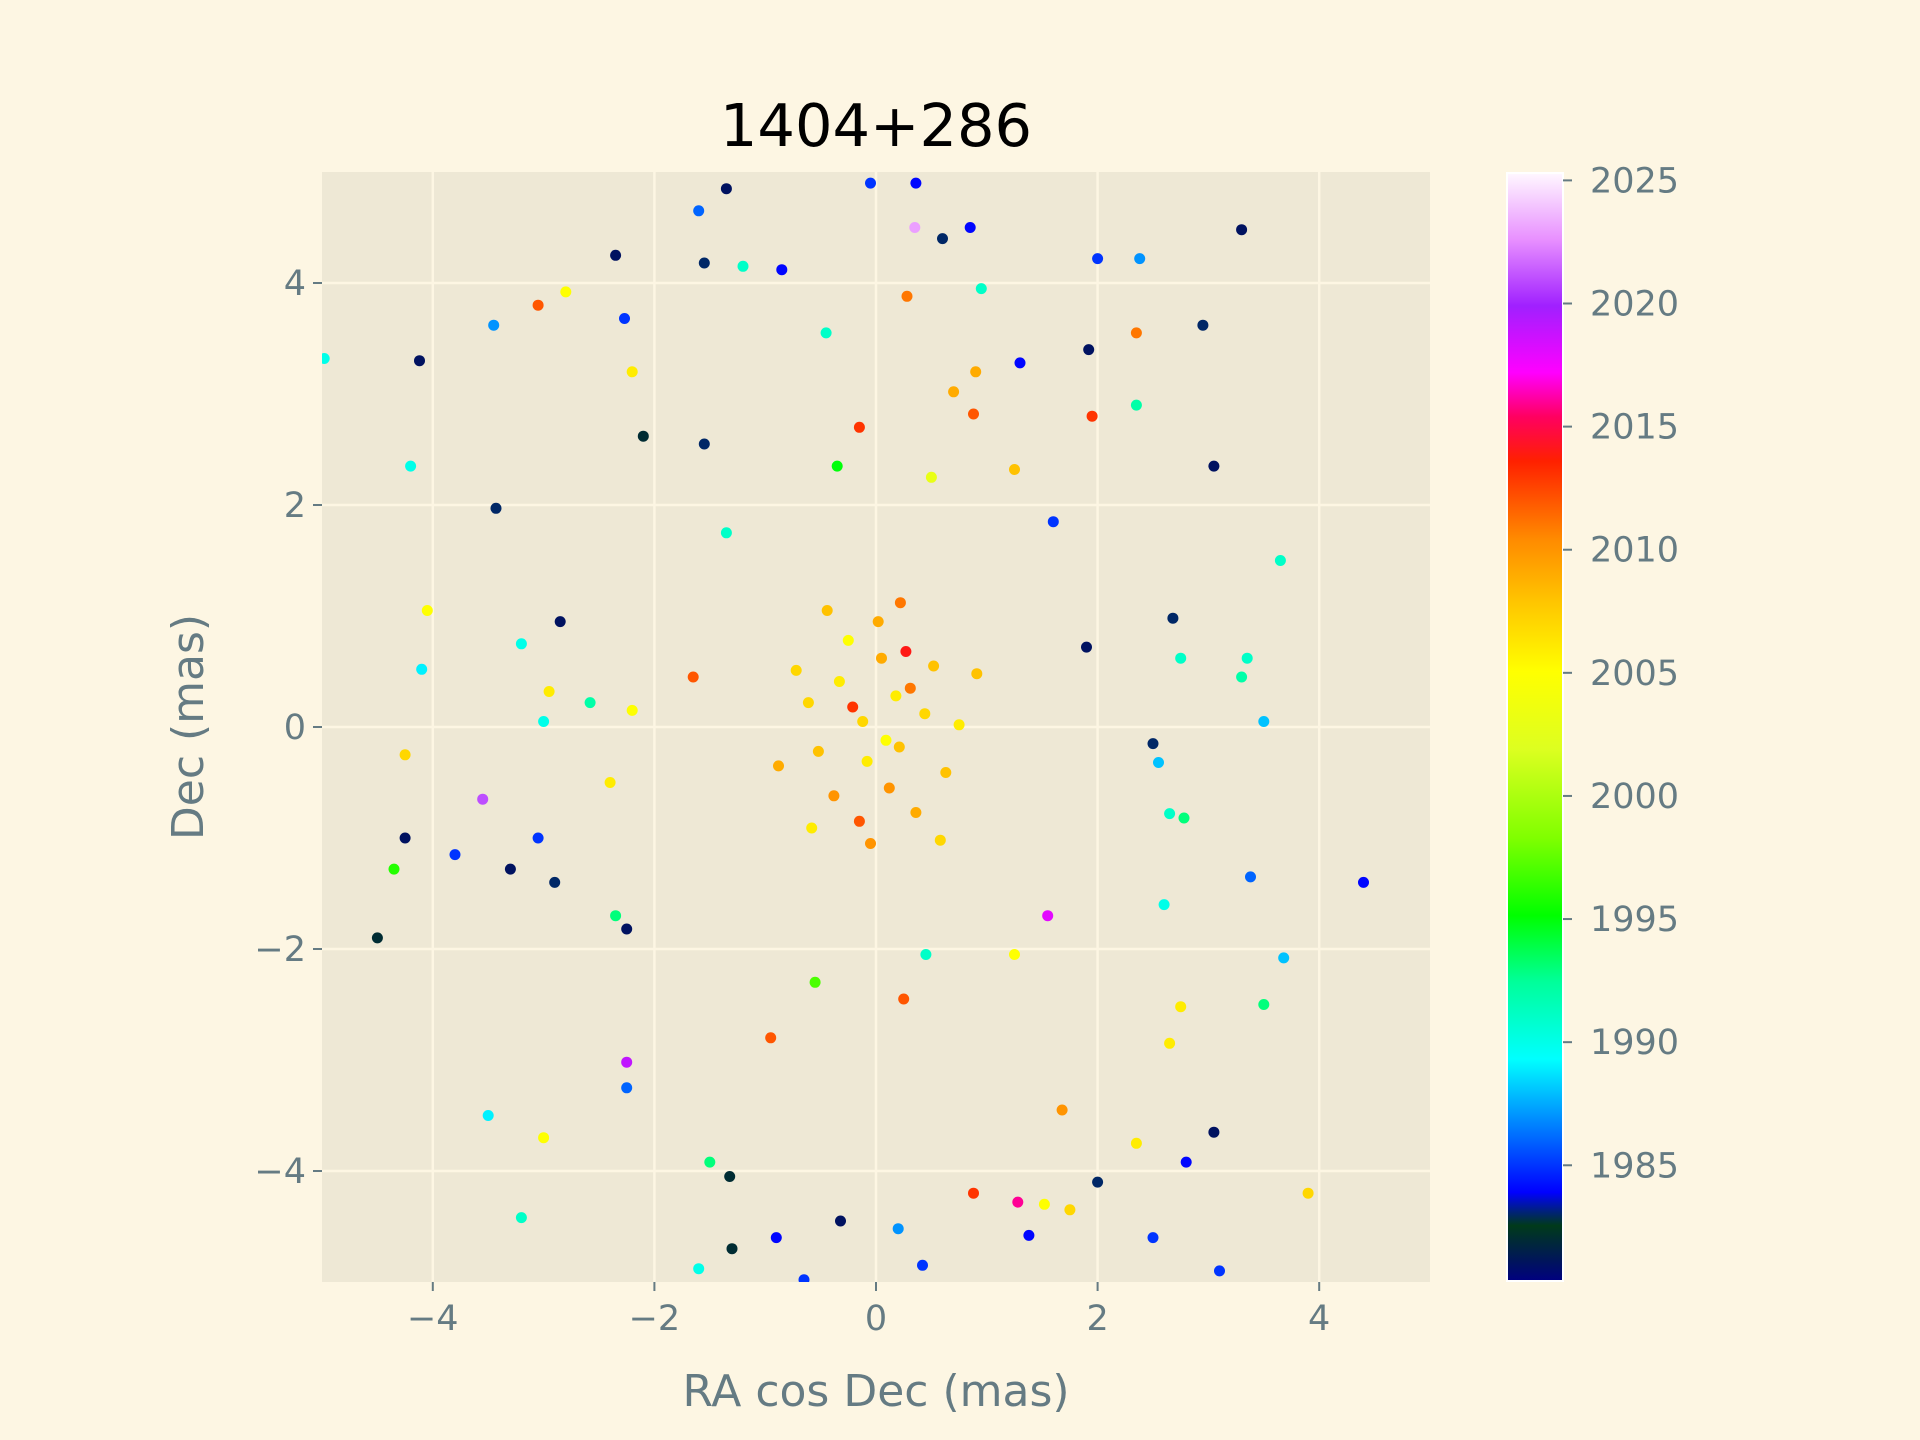 The image size is (1920, 1440). I want to click on x-tick-label: 4, so click(1319, 1319).